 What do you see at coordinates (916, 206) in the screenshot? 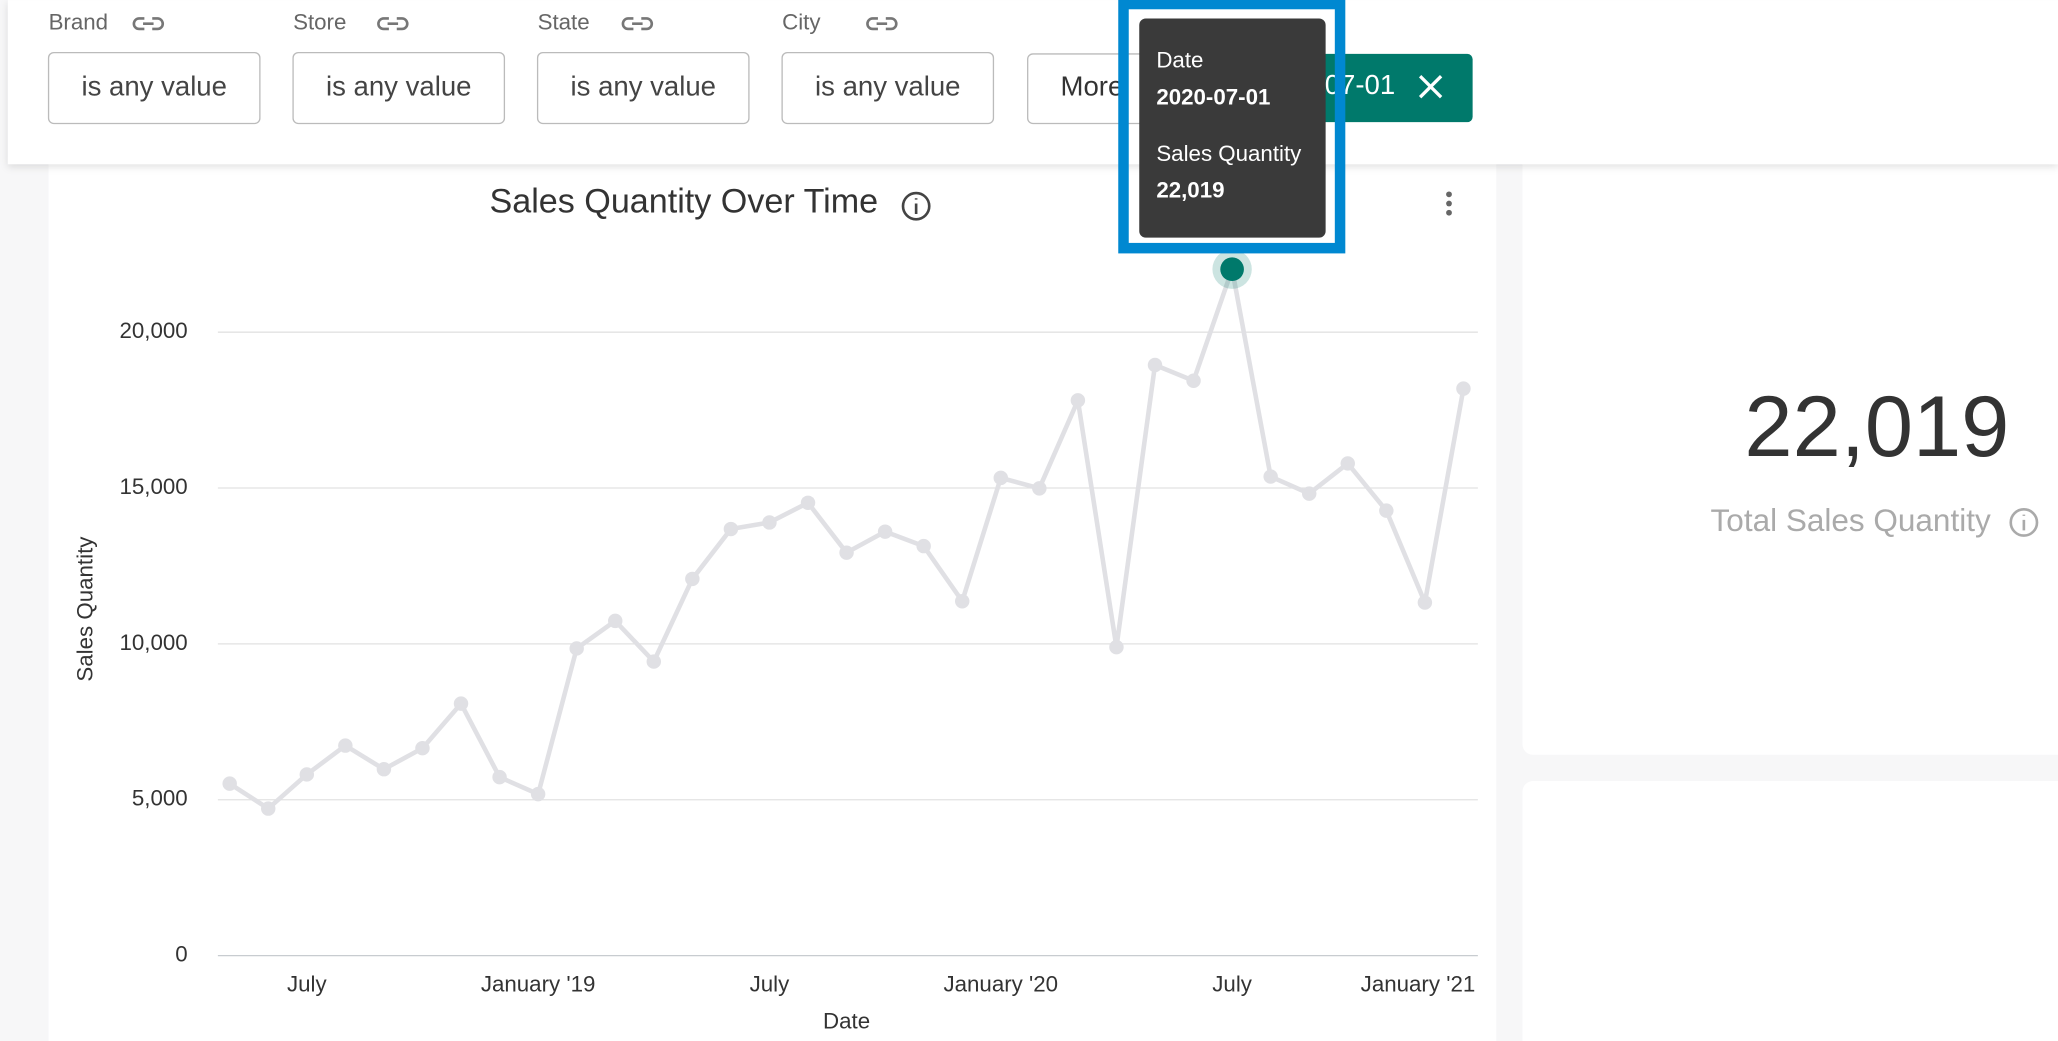
I see `info-icon` at bounding box center [916, 206].